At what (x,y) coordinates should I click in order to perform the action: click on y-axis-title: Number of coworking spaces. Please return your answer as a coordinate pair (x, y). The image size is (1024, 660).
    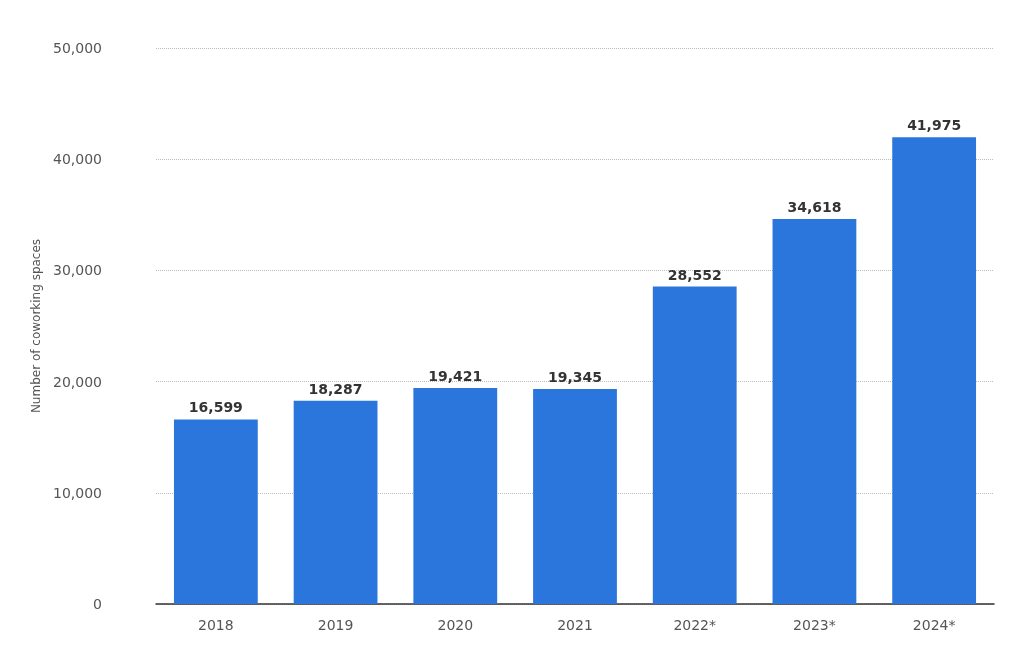
    Looking at the image, I should click on (36, 326).